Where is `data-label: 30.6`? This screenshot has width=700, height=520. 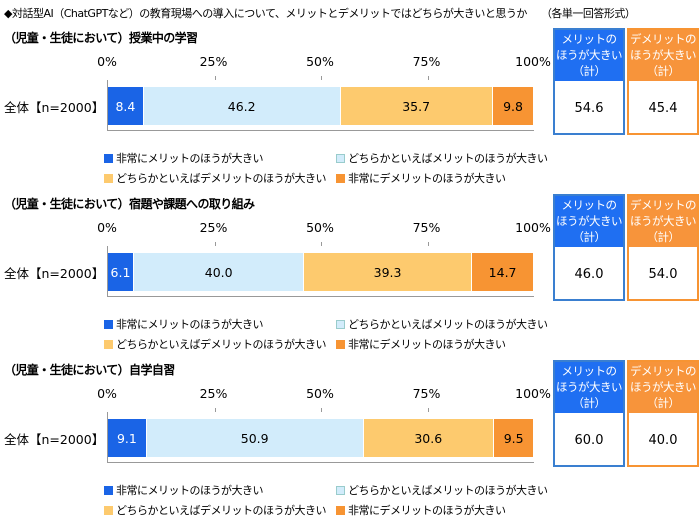
data-label: 30.6 is located at coordinates (428, 438).